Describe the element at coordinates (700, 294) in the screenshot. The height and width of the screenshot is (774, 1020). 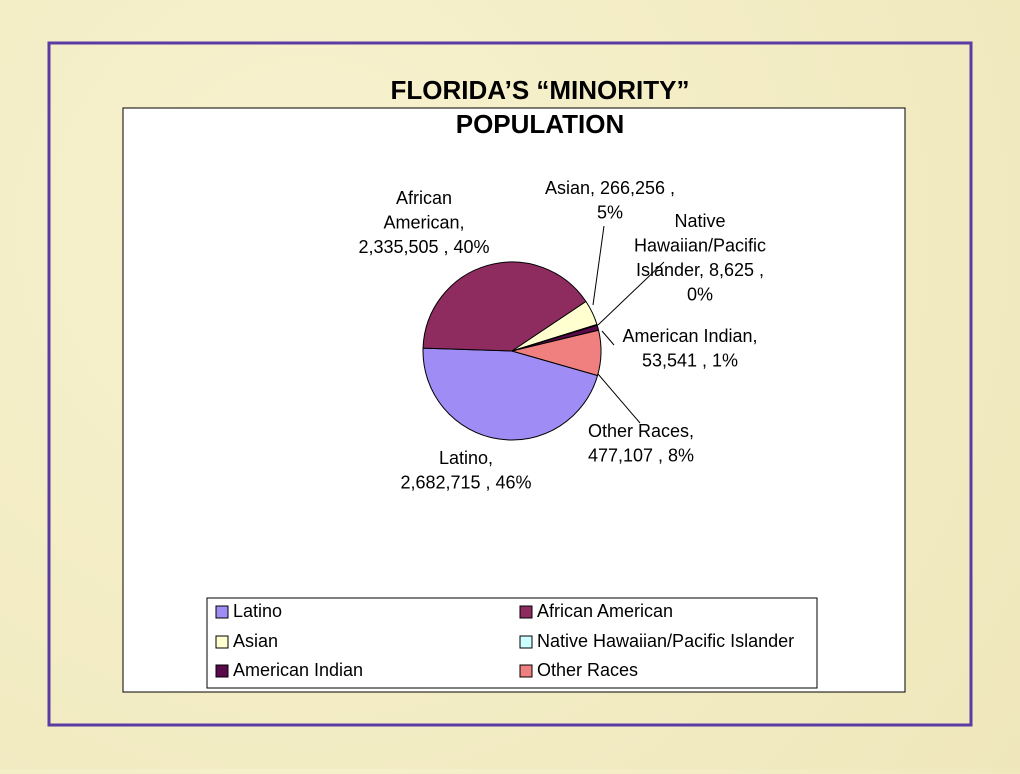
I see `data-label: 0%` at that location.